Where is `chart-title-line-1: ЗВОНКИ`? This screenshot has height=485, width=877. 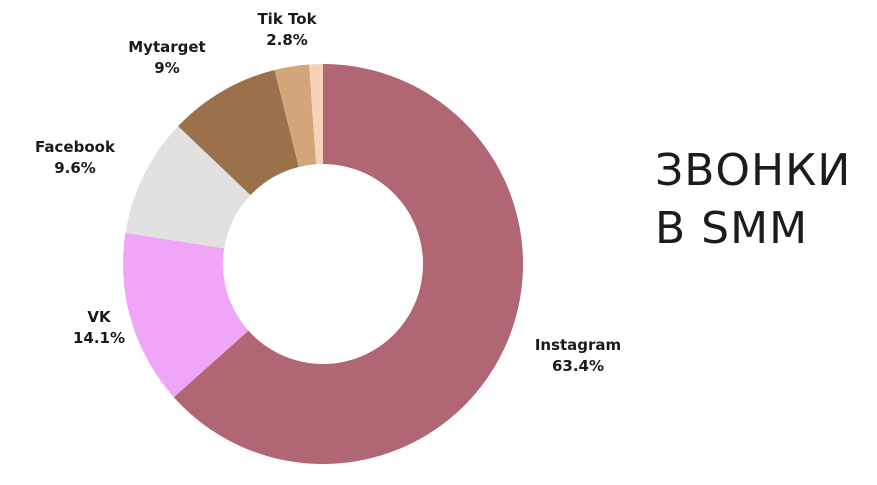
chart-title-line-1: ЗВОНКИ is located at coordinates (753, 170).